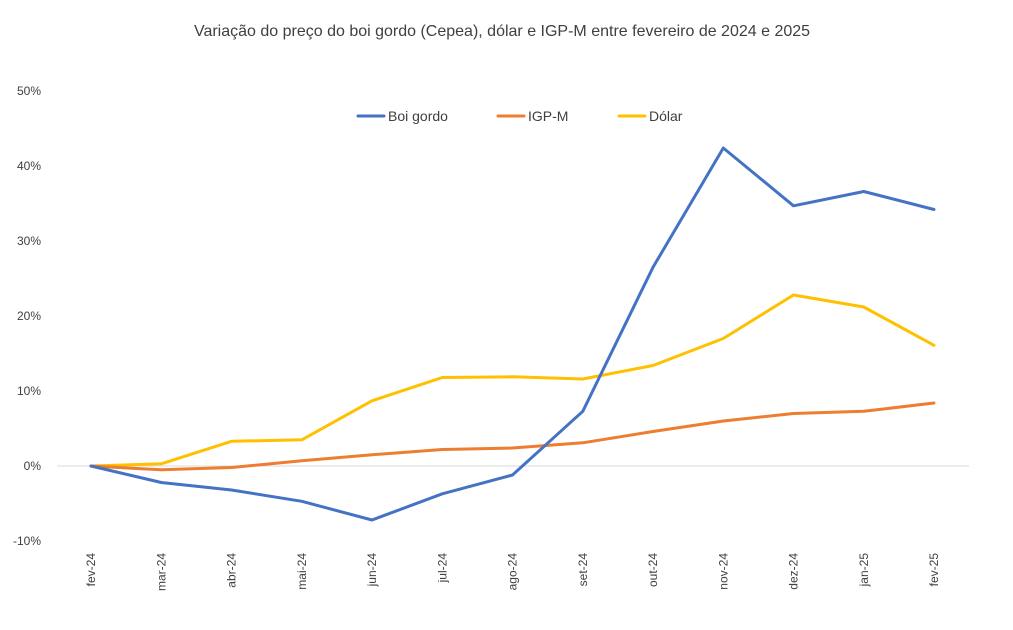  I want to click on x-tick-label: jul-24, so click(442, 568).